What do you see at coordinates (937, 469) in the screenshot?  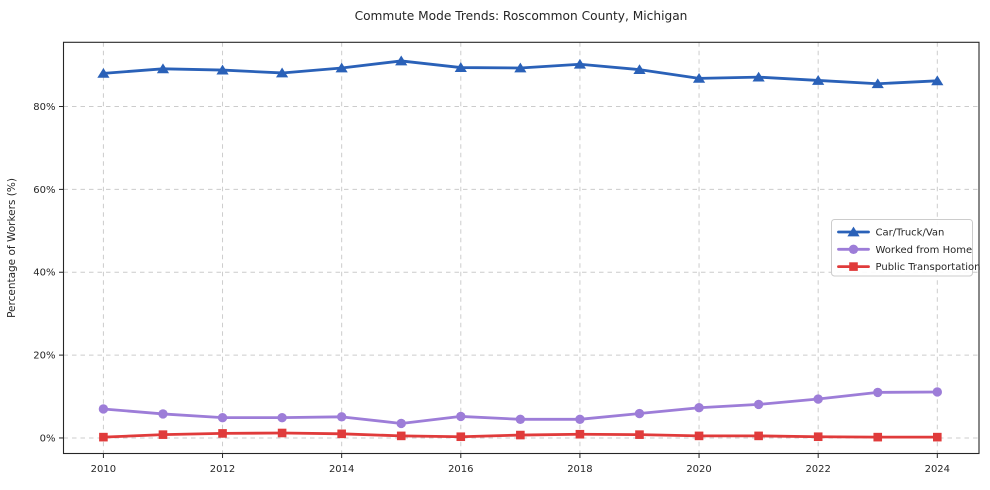 I see `x-tick-label: 2024` at bounding box center [937, 469].